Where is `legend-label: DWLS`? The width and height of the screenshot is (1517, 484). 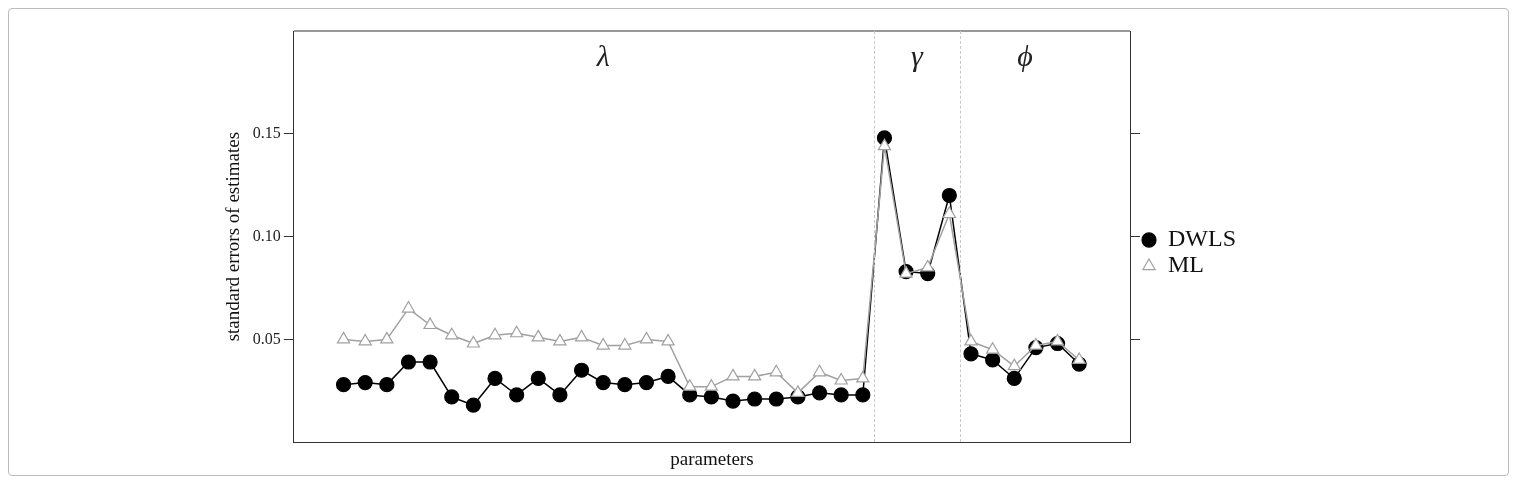
legend-label: DWLS is located at coordinates (1202, 238).